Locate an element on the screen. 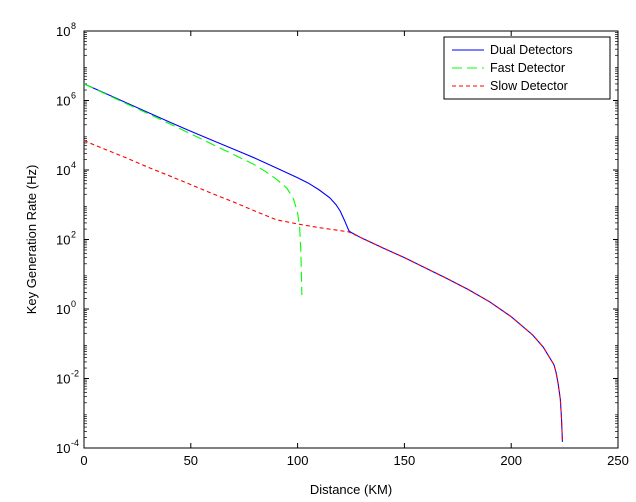  legend-entry: Dual Detectors is located at coordinates (531, 50).